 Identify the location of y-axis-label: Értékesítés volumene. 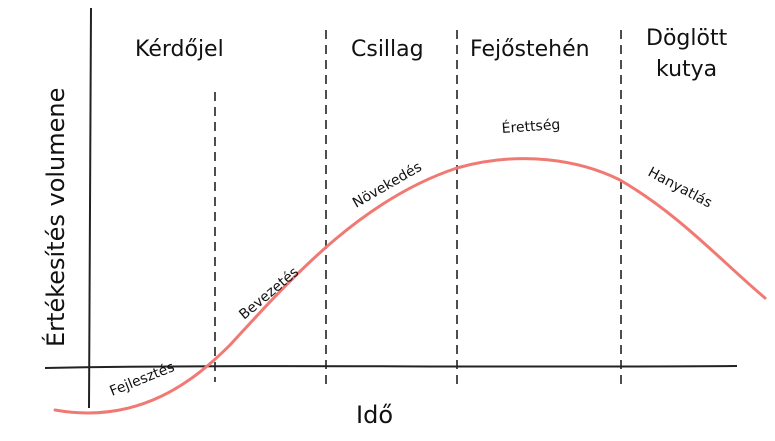
(55, 217).